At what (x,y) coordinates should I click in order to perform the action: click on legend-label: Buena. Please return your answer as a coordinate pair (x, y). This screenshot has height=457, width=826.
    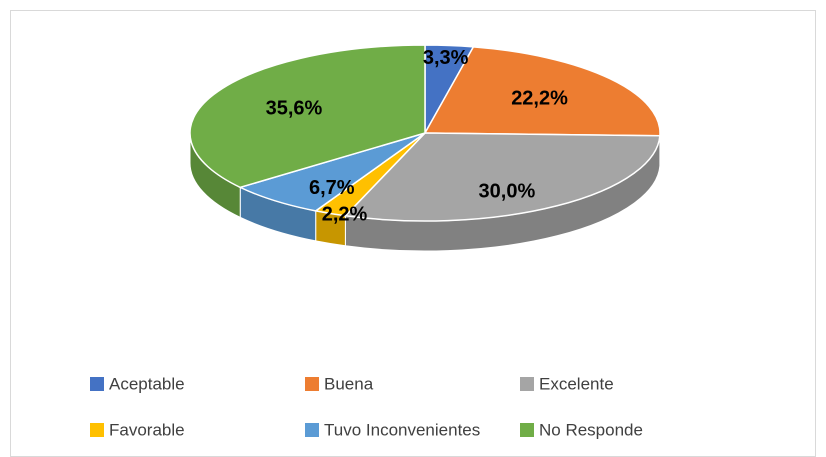
    Looking at the image, I should click on (349, 383).